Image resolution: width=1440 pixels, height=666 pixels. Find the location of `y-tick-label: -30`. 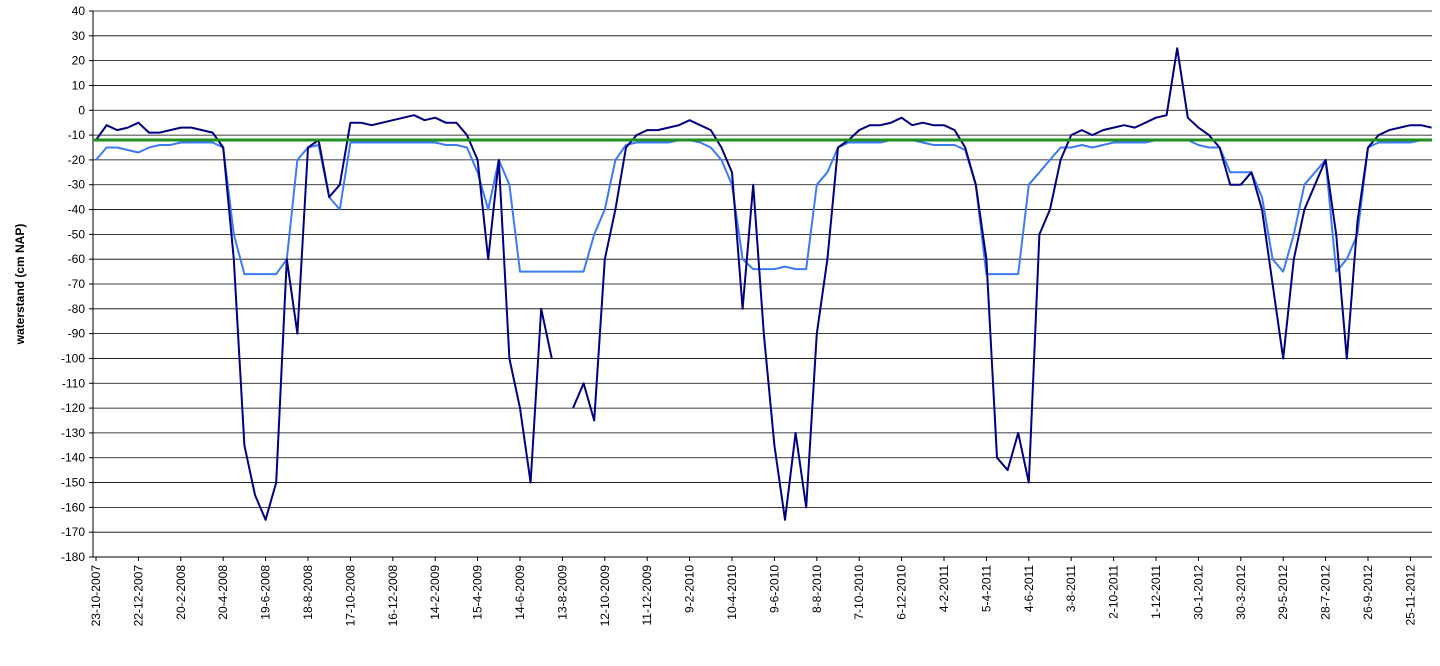

y-tick-label: -30 is located at coordinates (77, 185).